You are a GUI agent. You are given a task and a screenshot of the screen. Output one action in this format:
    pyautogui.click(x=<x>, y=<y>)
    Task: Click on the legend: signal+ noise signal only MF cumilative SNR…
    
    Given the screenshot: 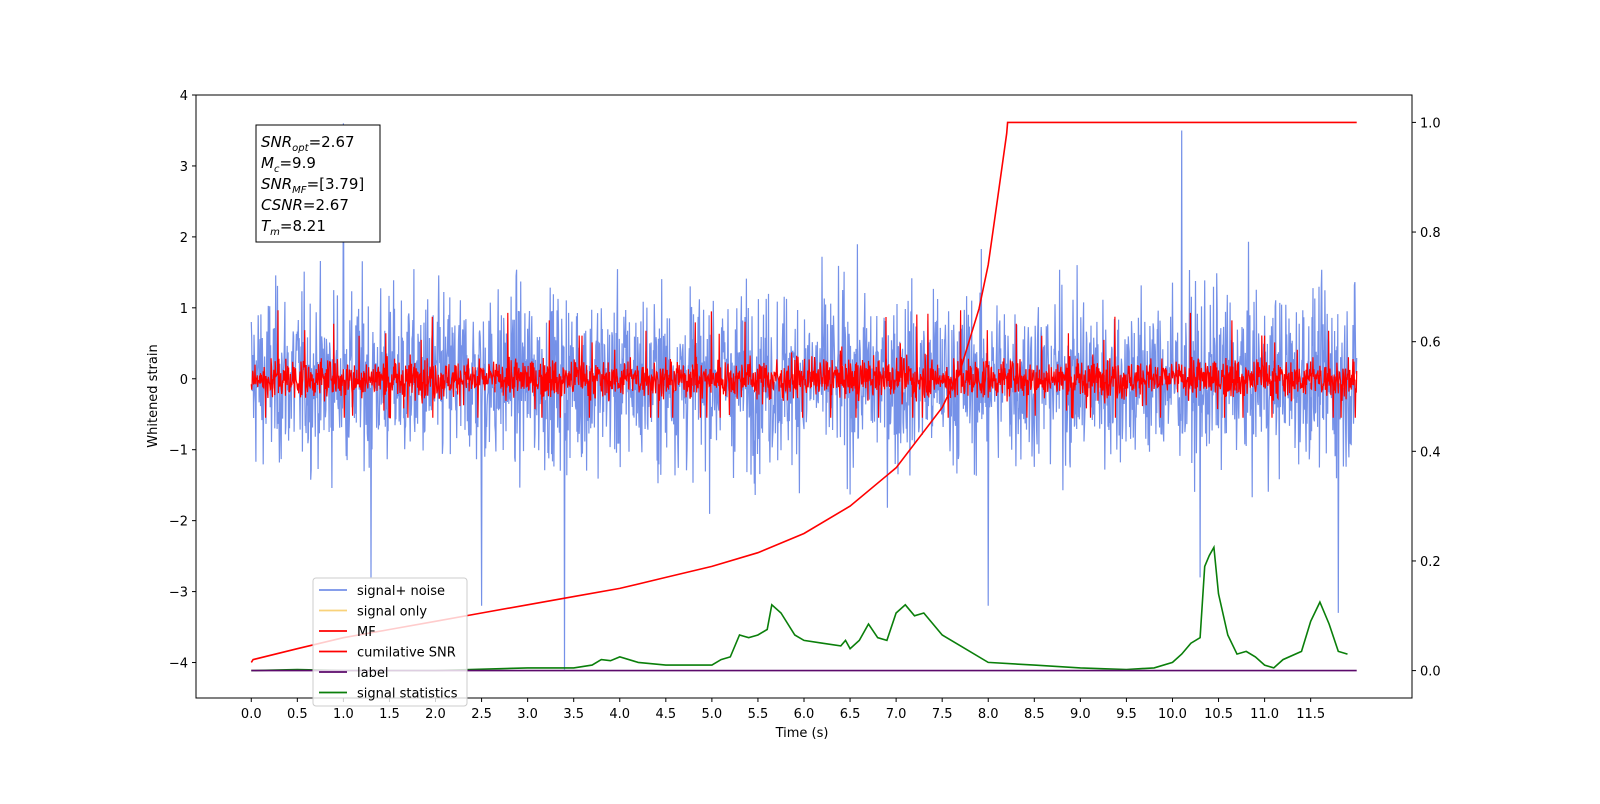 What is the action you would take?
    pyautogui.click(x=390, y=642)
    